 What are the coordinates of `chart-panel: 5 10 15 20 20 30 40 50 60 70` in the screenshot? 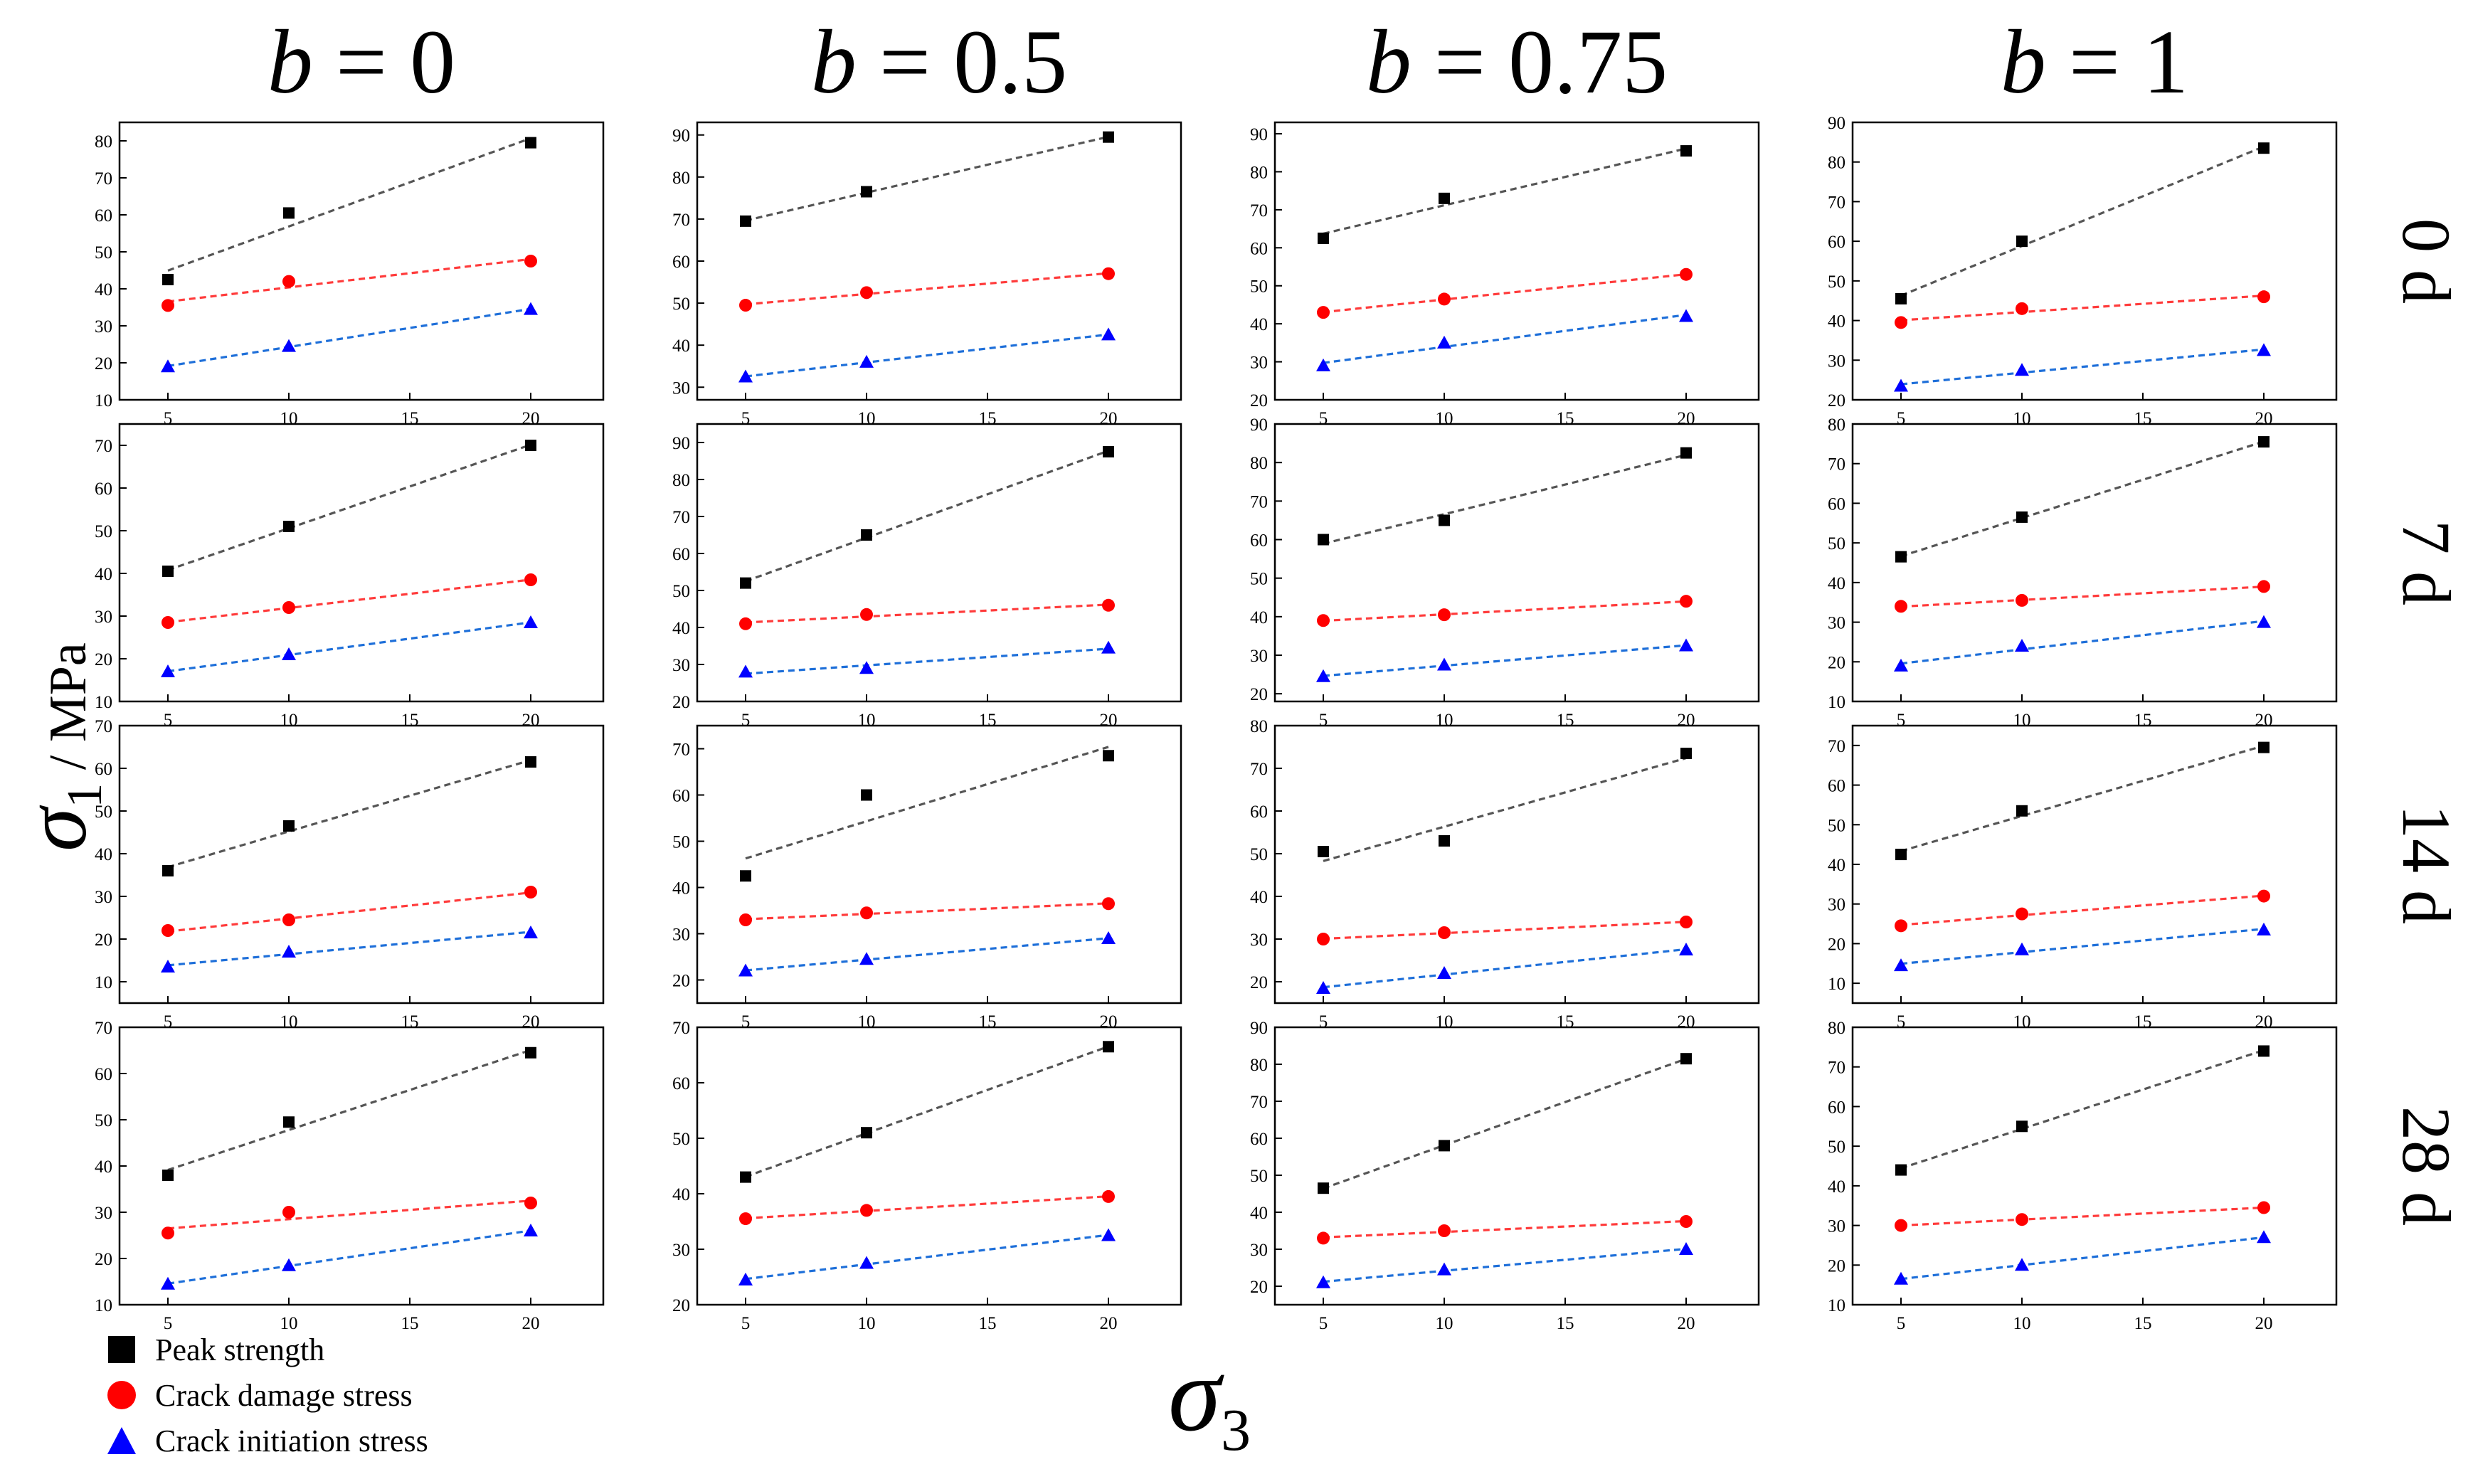 It's located at (927, 878).